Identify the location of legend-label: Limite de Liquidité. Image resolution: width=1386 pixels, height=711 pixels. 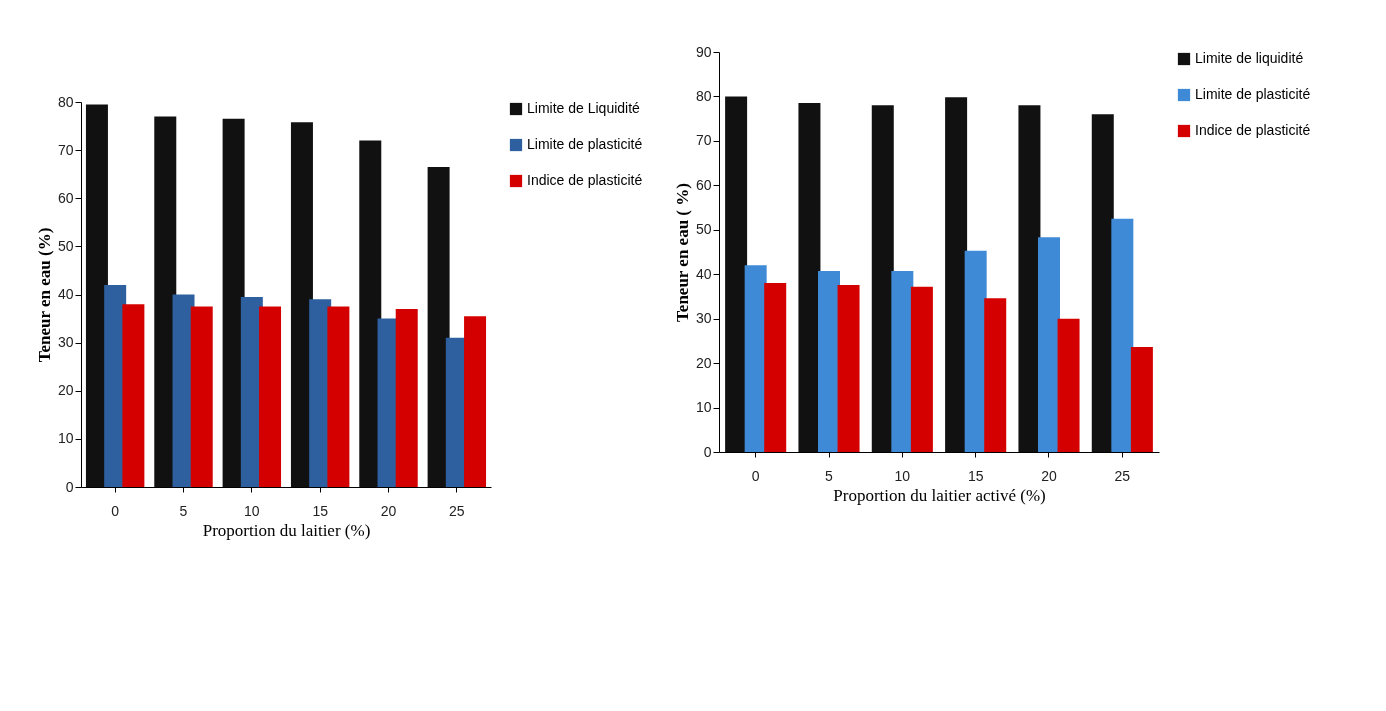
(584, 108).